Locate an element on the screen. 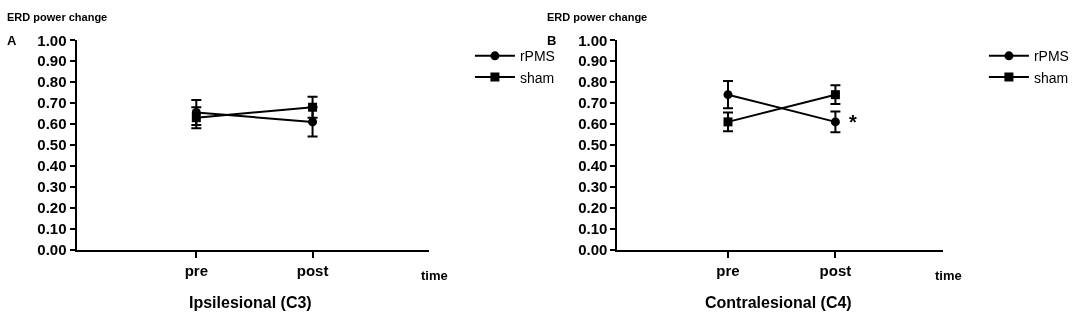 The image size is (1074, 321). text: B is located at coordinates (552, 40).